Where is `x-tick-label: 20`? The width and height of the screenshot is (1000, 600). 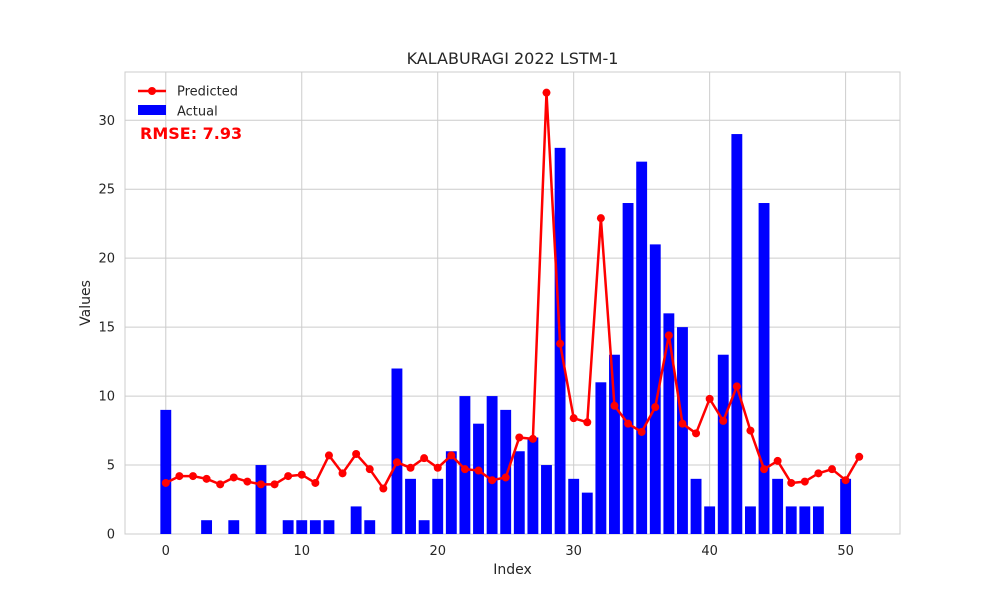 x-tick-label: 20 is located at coordinates (437, 551).